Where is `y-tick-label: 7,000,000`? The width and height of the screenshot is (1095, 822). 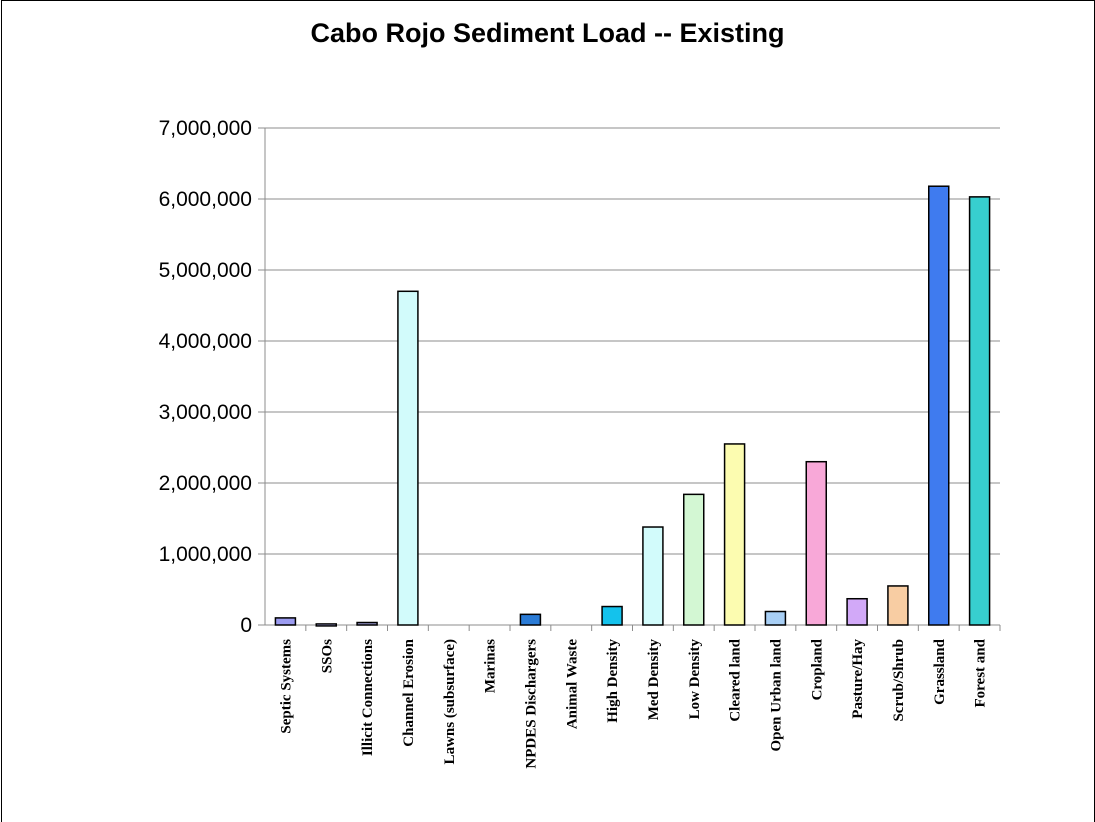 y-tick-label: 7,000,000 is located at coordinates (205, 128).